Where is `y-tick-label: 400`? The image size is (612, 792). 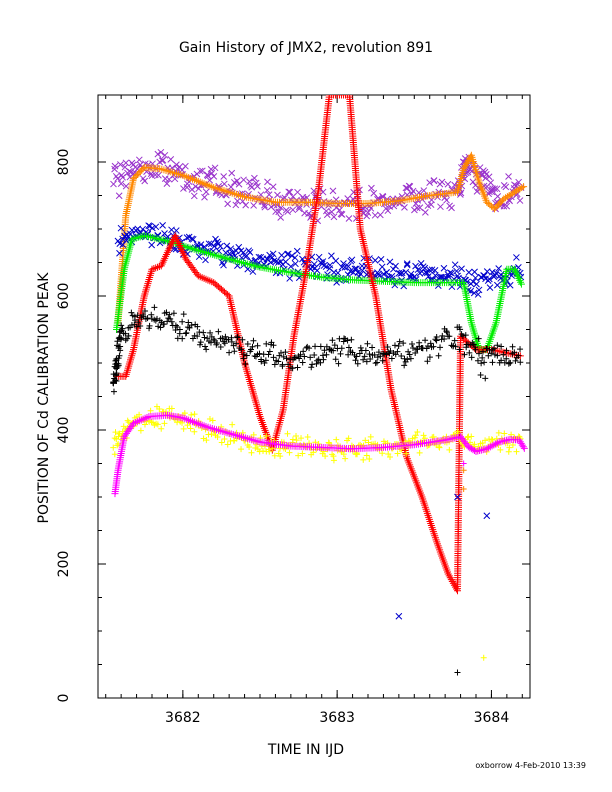
y-tick-label: 400 is located at coordinates (64, 430).